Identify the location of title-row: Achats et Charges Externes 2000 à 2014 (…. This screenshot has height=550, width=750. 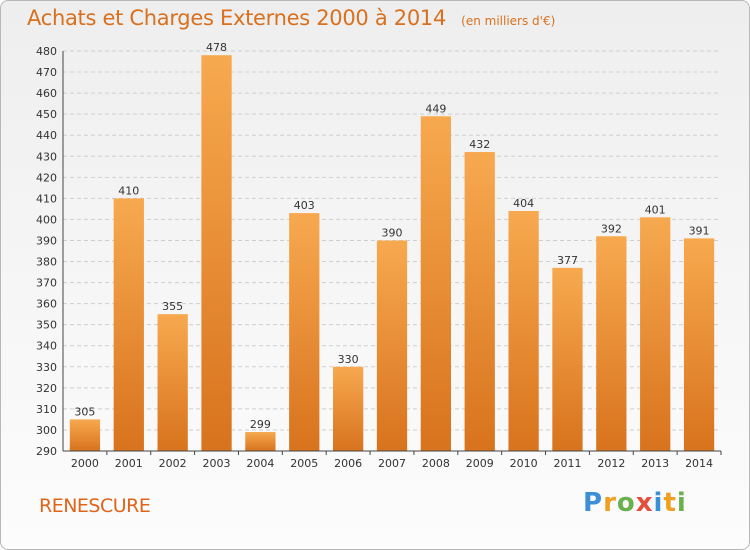
(291, 18).